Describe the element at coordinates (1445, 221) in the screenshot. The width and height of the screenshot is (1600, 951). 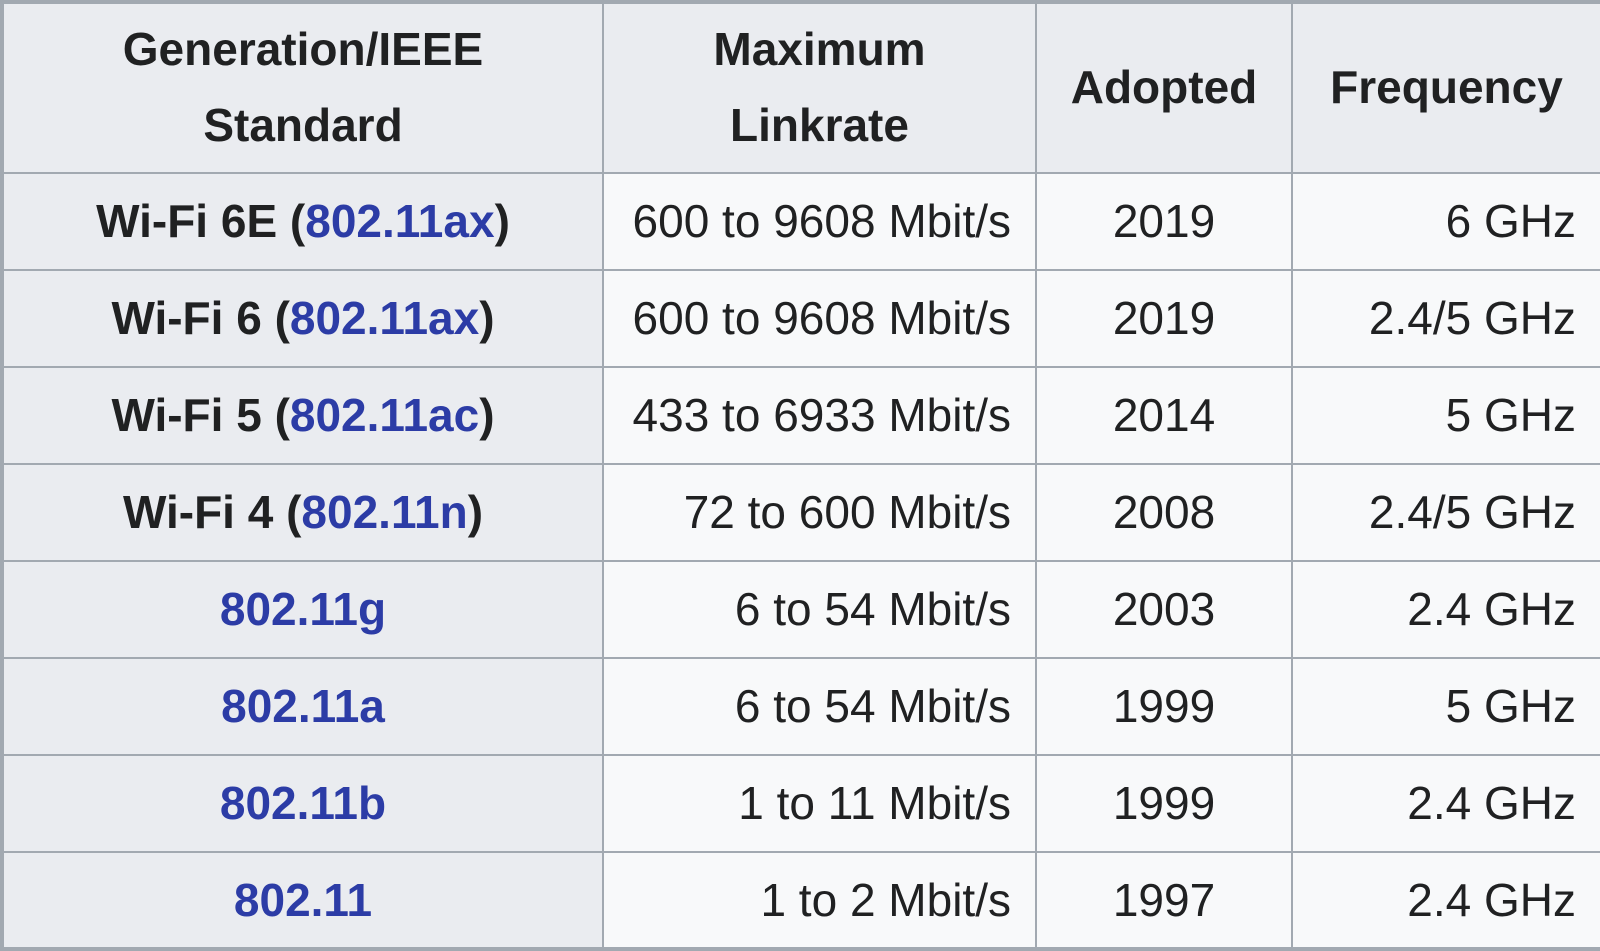
I see `frequency-cell: 6 GHz` at that location.